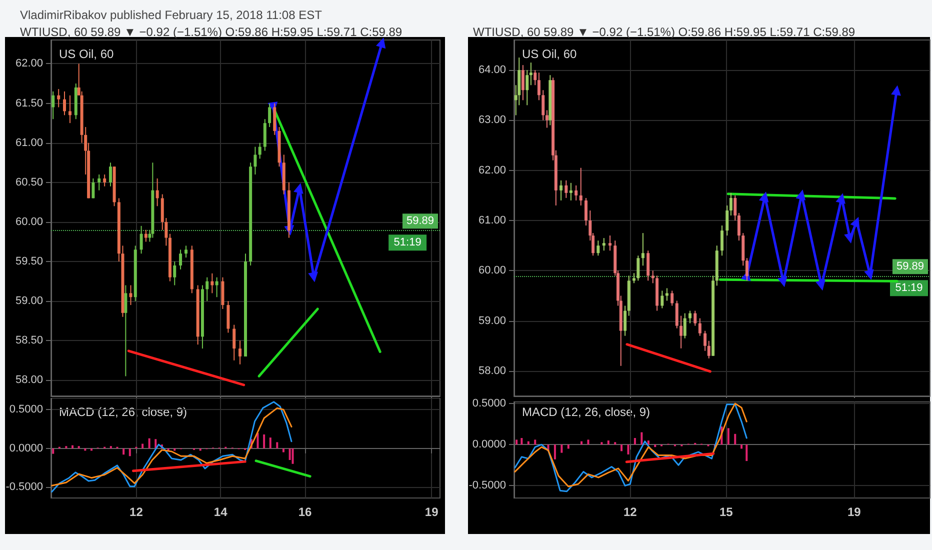  What do you see at coordinates (408, 242) in the screenshot?
I see `annotation: 51:19` at bounding box center [408, 242].